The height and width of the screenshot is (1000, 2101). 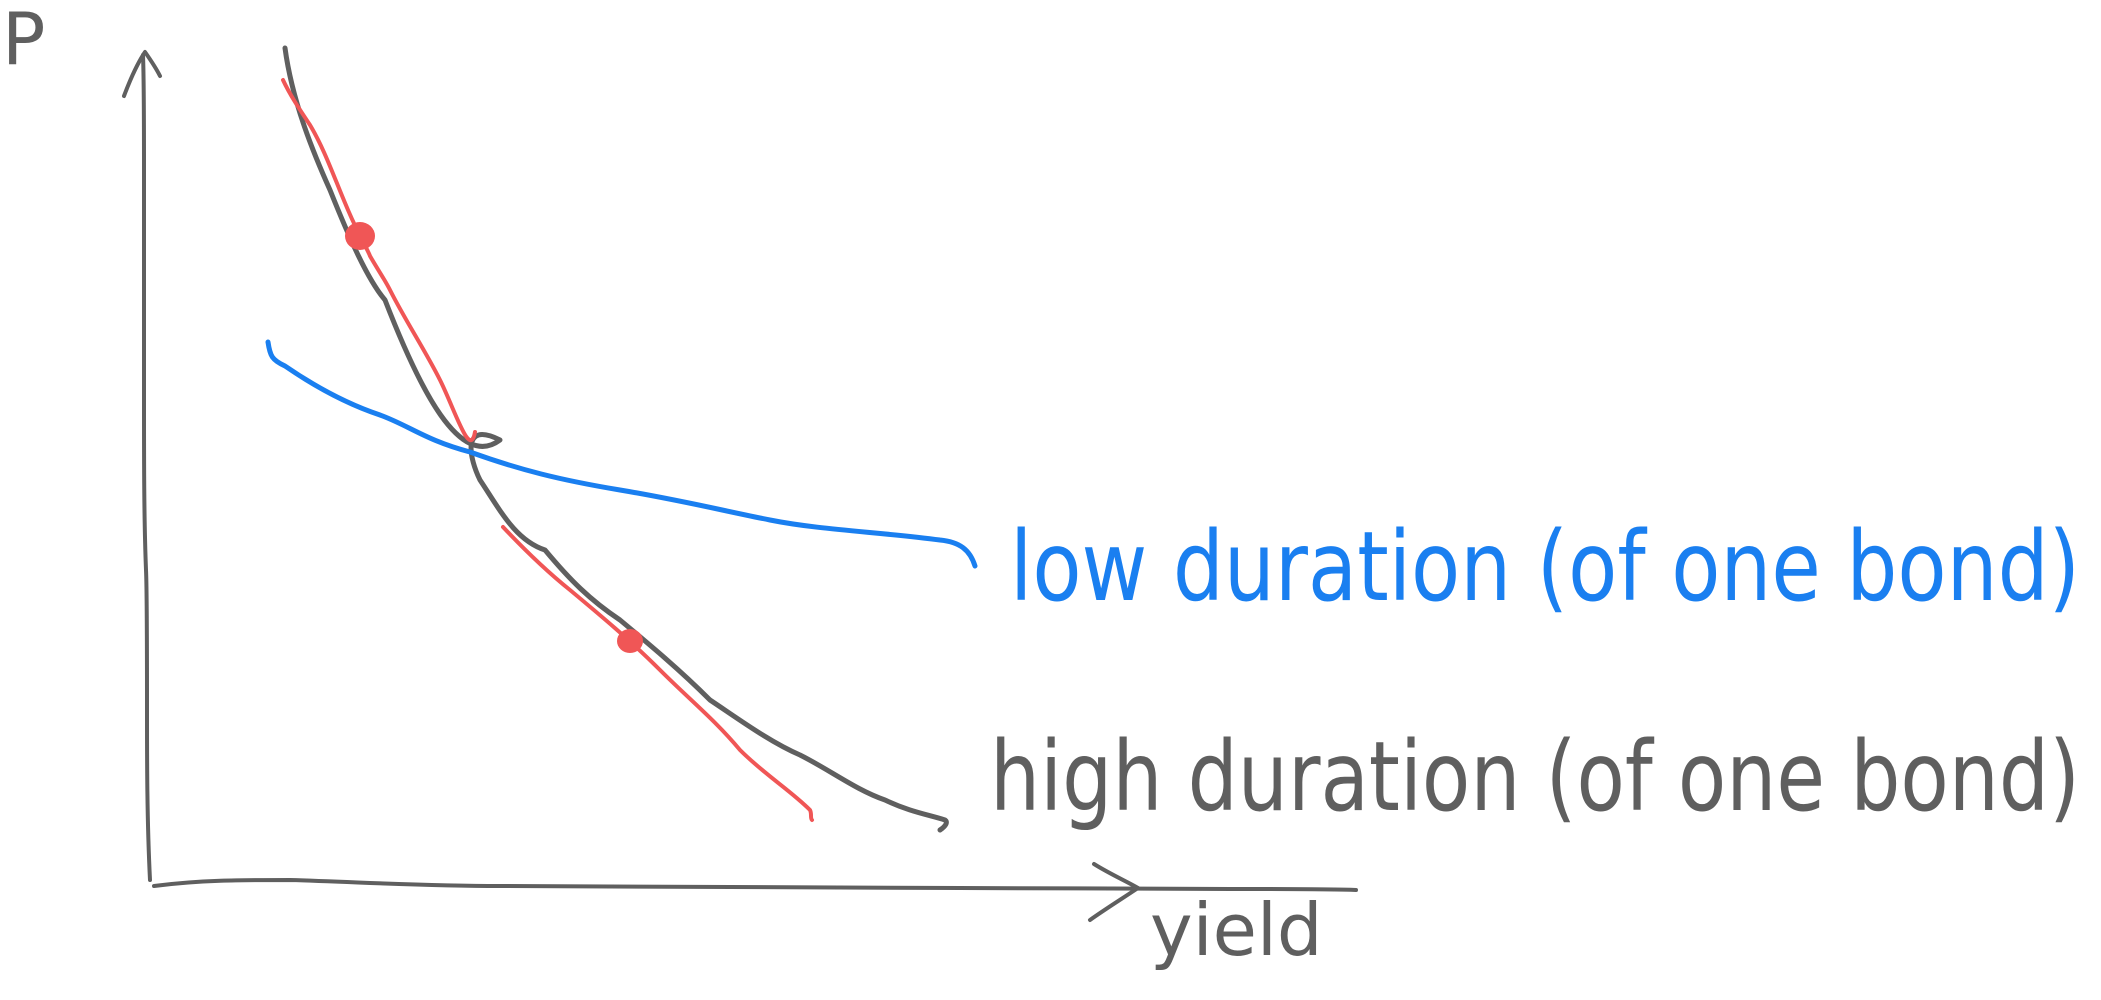 I want to click on tangent-point-upper, so click(x=360, y=236).